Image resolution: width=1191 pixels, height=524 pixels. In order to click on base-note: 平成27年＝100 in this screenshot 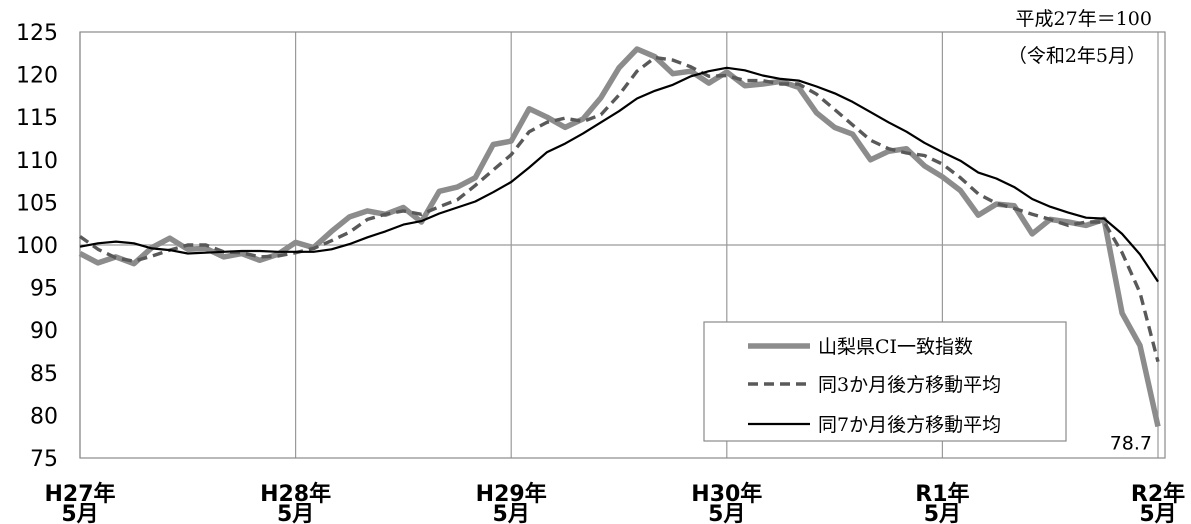, I will do `click(1084, 19)`.